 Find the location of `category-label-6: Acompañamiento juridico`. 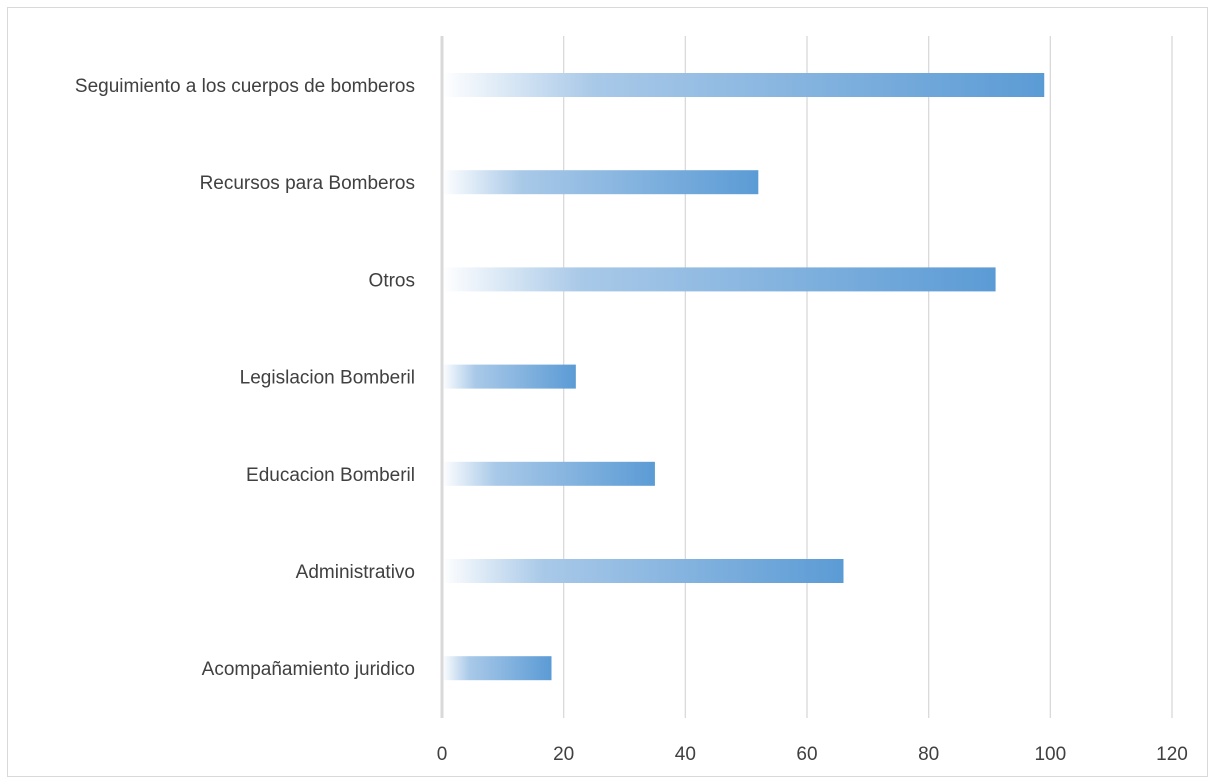

category-label-6: Acompañamiento juridico is located at coordinates (308, 669).